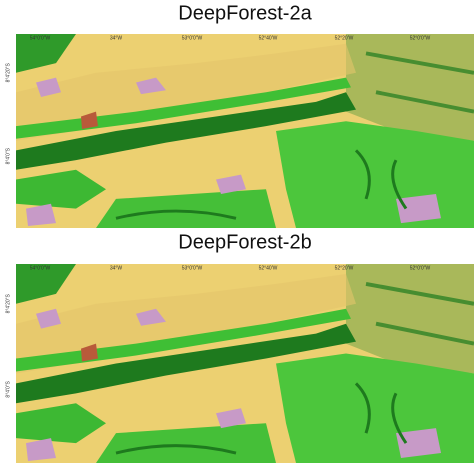  Describe the element at coordinates (244, 242) in the screenshot. I see `panel-title: DeepForest-2b` at that location.